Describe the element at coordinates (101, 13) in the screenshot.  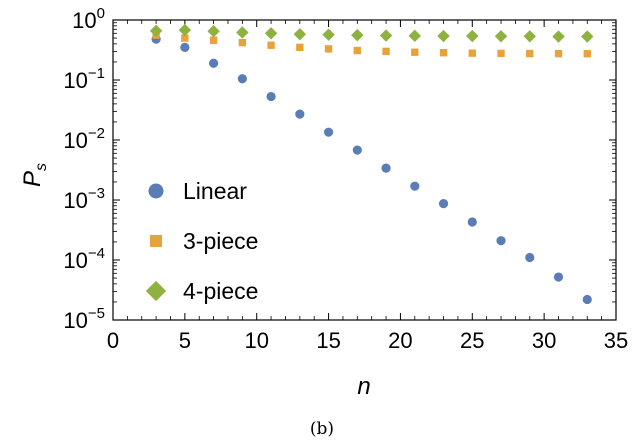
I see `y-tick-label-exponent: 0` at that location.